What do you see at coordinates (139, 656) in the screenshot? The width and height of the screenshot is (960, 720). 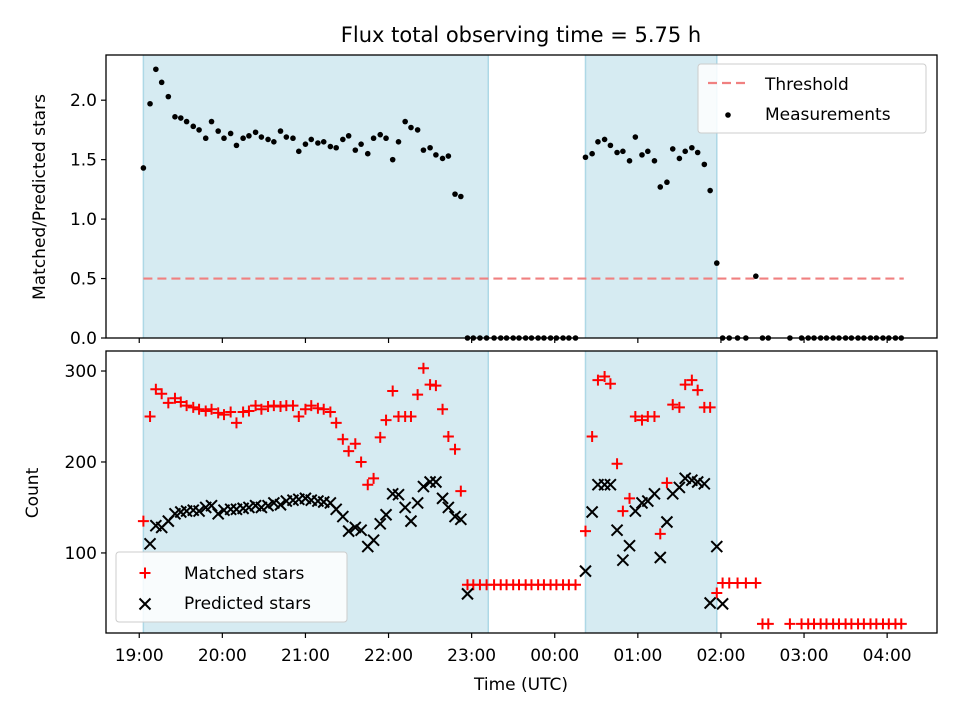 I see `x-tick-label: 19:00` at bounding box center [139, 656].